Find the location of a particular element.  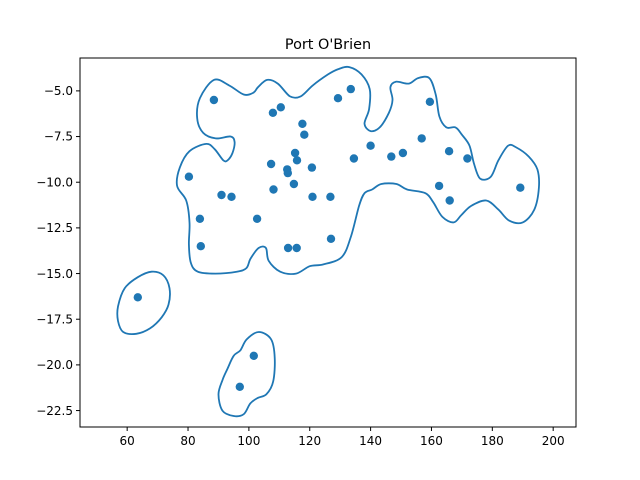

x-tick-label: 60 is located at coordinates (127, 441).